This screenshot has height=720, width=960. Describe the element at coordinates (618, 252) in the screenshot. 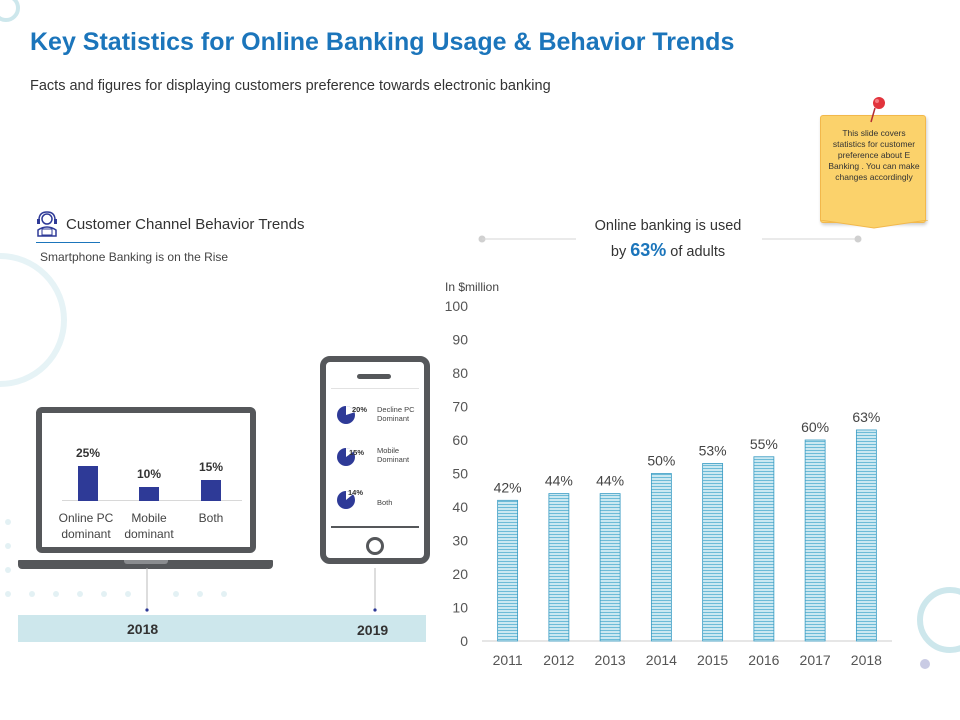

I see `callout-prefix: by` at that location.